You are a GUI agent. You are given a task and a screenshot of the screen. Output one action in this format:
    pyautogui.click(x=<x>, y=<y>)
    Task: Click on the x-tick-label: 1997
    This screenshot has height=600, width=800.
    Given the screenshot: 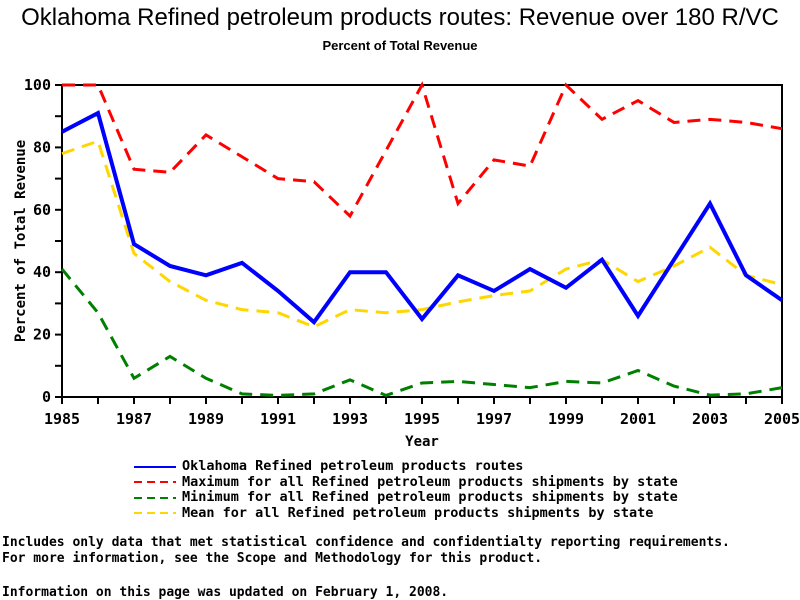 What is the action you would take?
    pyautogui.click(x=494, y=419)
    